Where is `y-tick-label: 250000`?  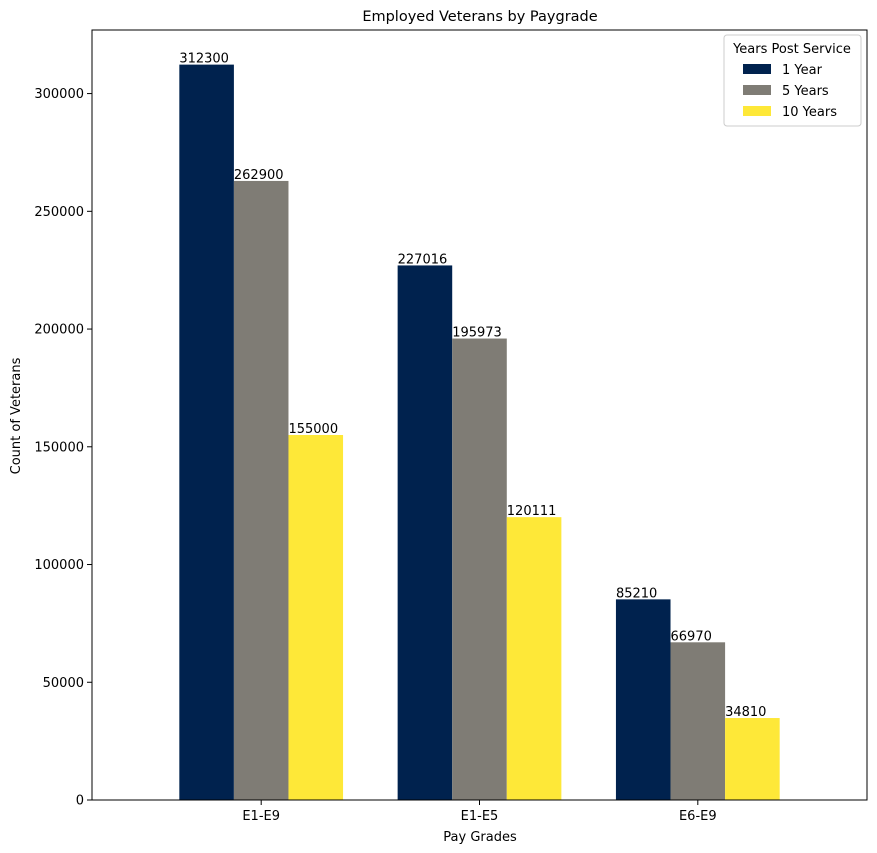
y-tick-label: 250000 is located at coordinates (59, 212).